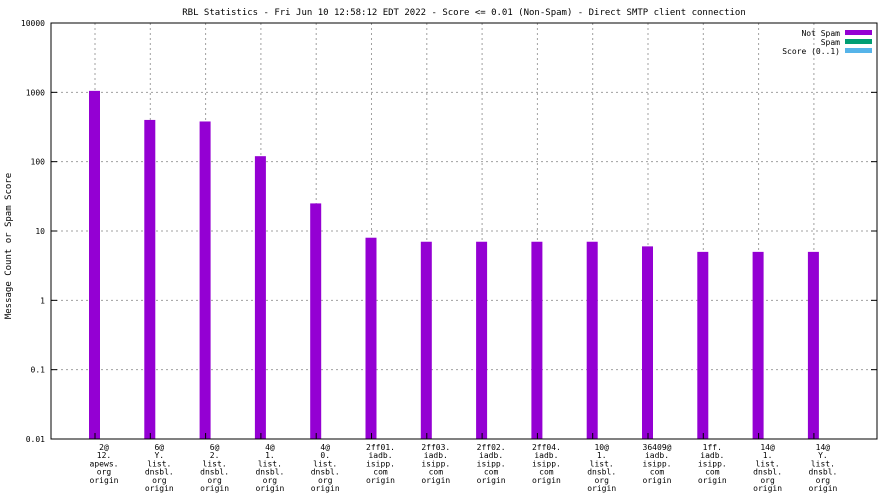 This screenshot has width=896, height=504. Describe the element at coordinates (40, 231) in the screenshot. I see `y-tick-label: 10` at that location.